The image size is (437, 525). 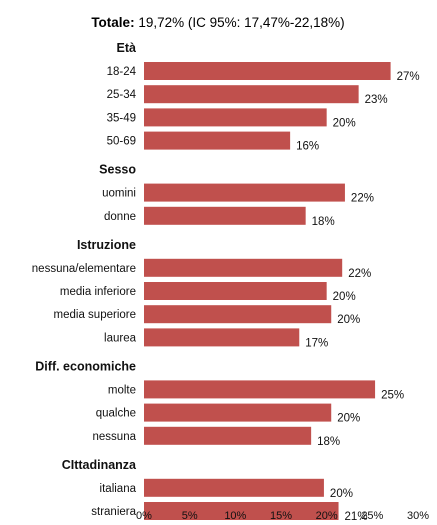 I want to click on x-tick-label: 30%, so click(x=418, y=515).